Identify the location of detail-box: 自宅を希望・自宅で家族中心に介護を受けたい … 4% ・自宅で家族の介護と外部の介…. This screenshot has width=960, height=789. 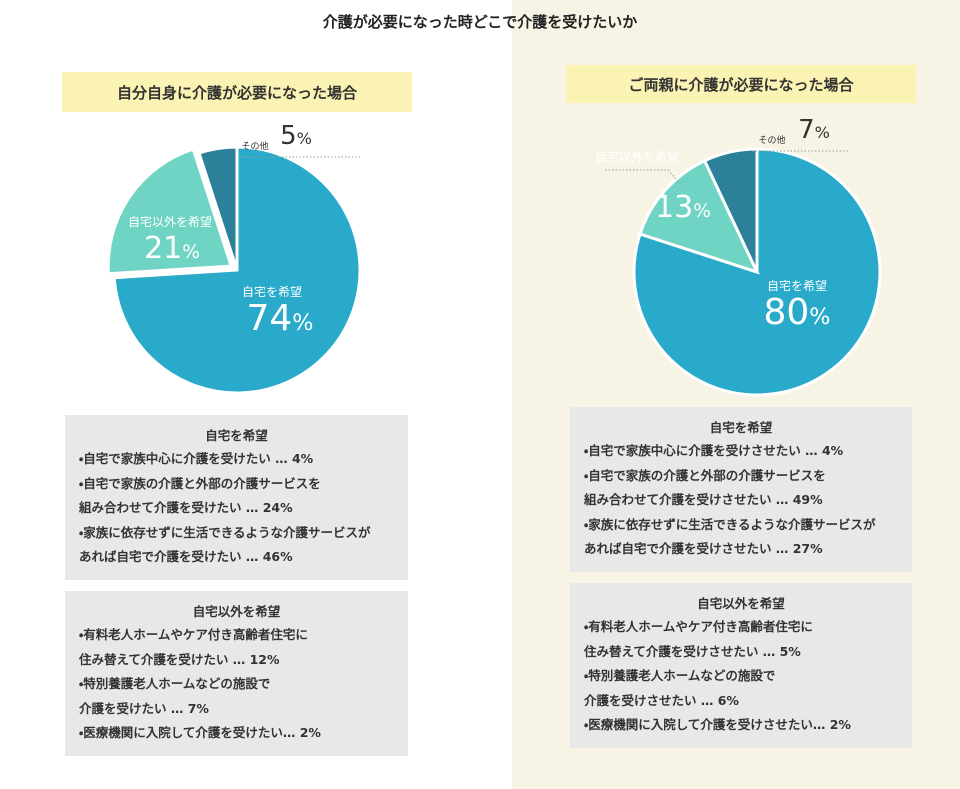
(236, 497).